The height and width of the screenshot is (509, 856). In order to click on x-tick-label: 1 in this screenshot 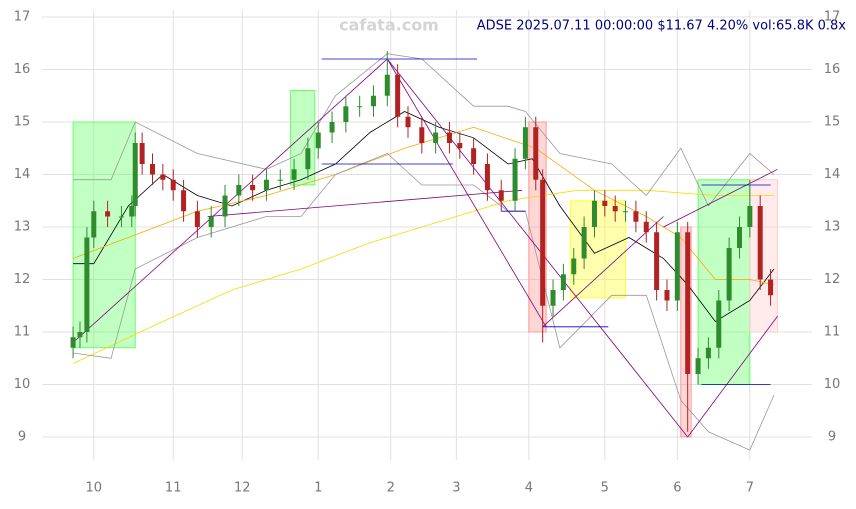, I will do `click(318, 488)`.